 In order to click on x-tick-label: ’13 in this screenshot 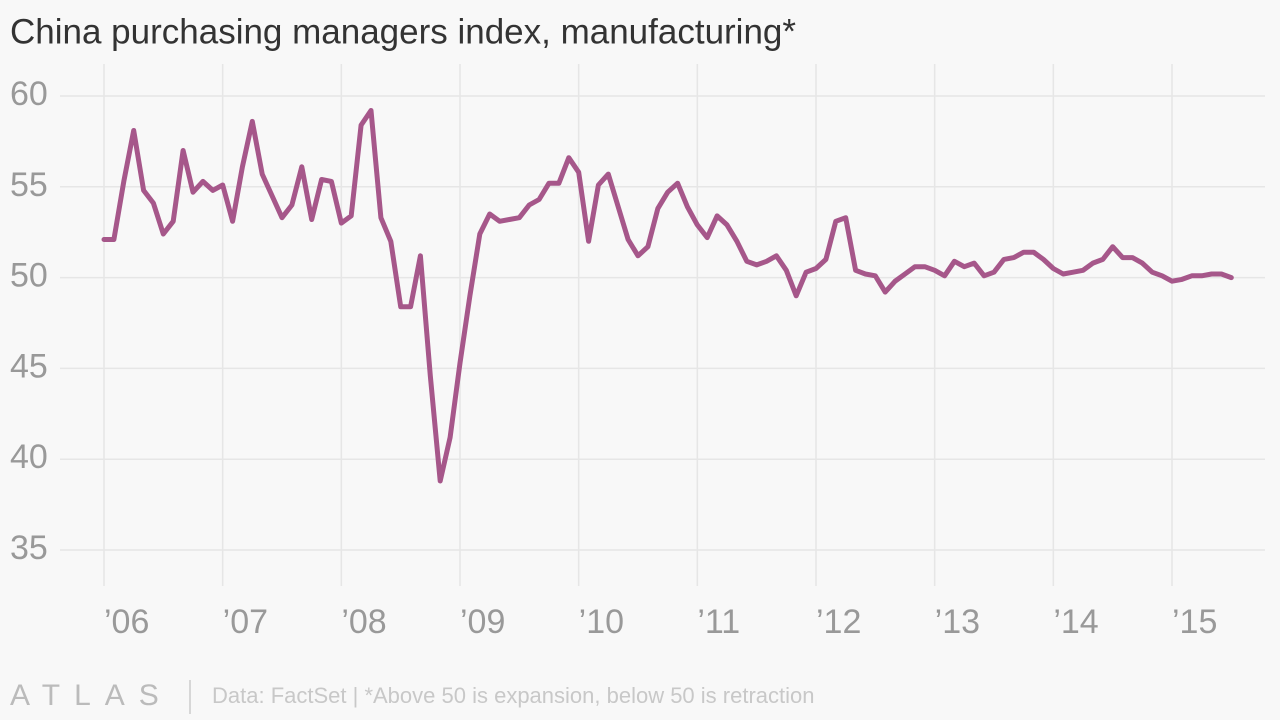, I will do `click(957, 622)`.